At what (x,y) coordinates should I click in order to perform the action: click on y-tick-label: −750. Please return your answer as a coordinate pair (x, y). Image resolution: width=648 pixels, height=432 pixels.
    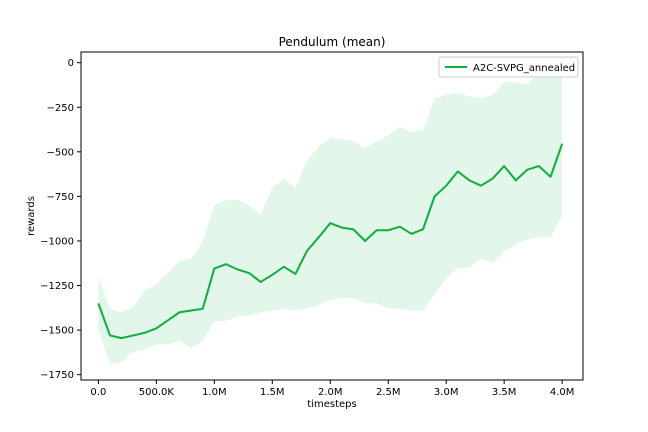
    Looking at the image, I should click on (60, 197).